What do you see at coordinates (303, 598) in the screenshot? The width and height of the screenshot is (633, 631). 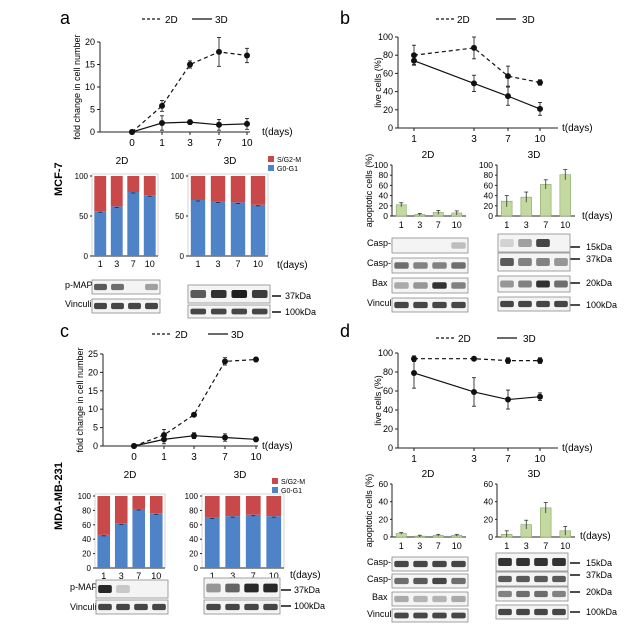 I see `kda-c: 37kDa 100kDa` at bounding box center [303, 598].